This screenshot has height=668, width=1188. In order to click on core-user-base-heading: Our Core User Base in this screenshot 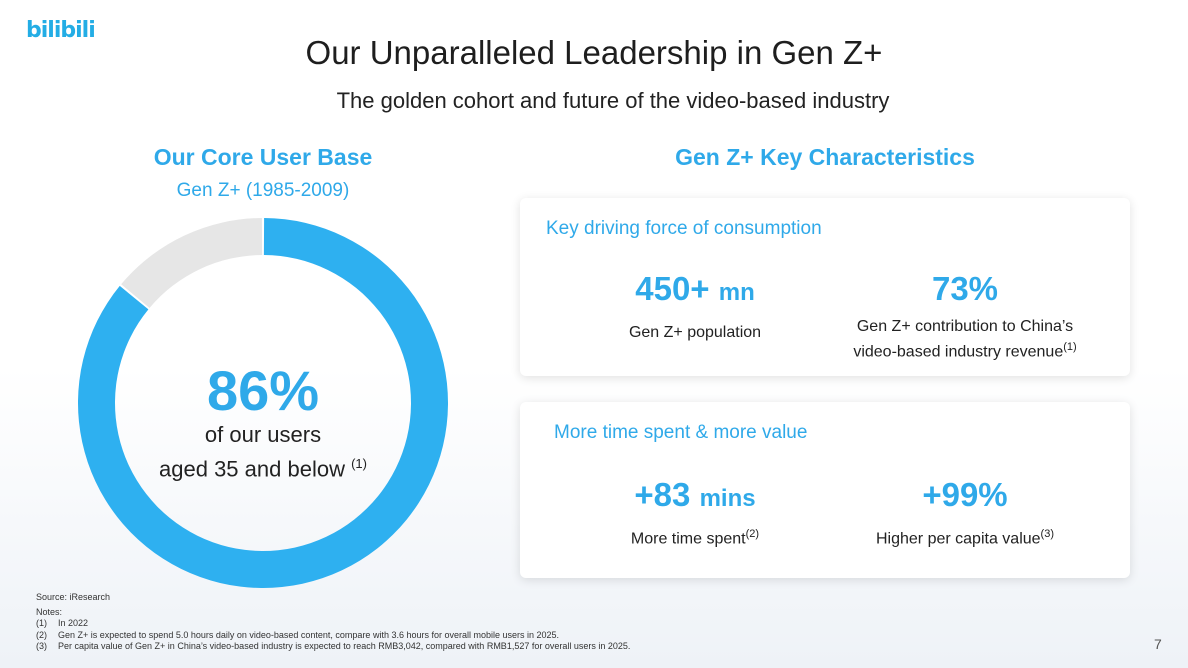, I will do `click(263, 157)`.